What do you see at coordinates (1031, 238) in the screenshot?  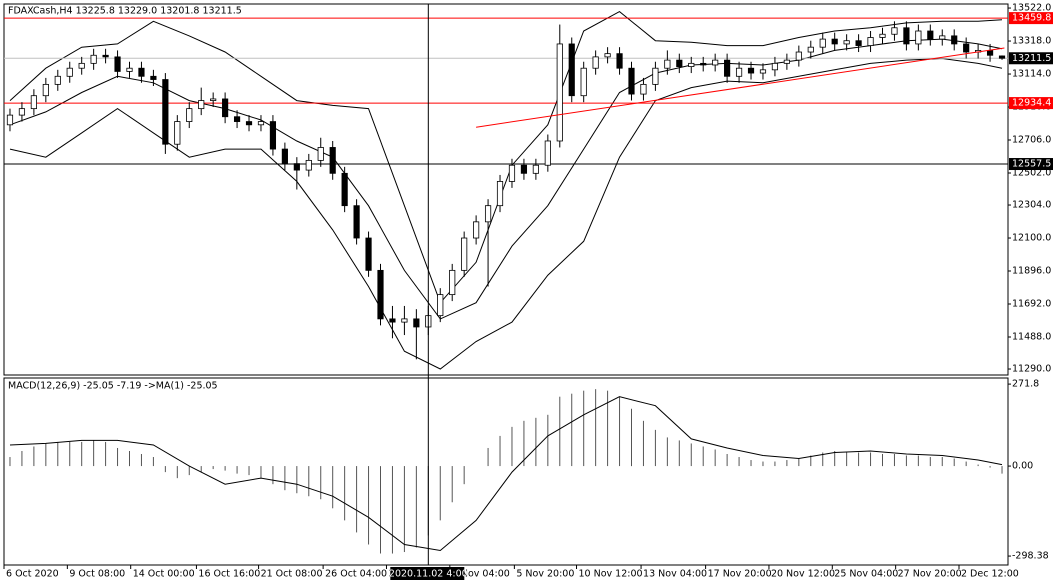 I see `y-tick-label: 12100.0` at bounding box center [1031, 238].